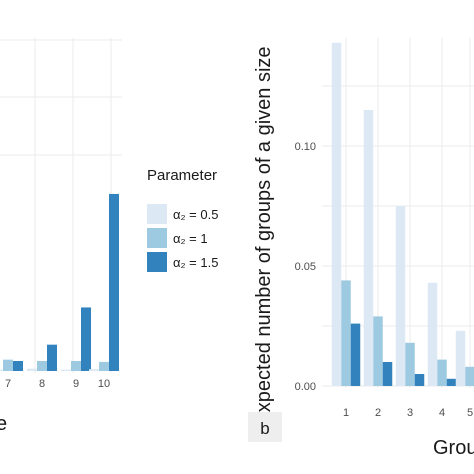  What do you see at coordinates (346, 413) in the screenshot?
I see `panel-b-x-tick: 1` at bounding box center [346, 413].